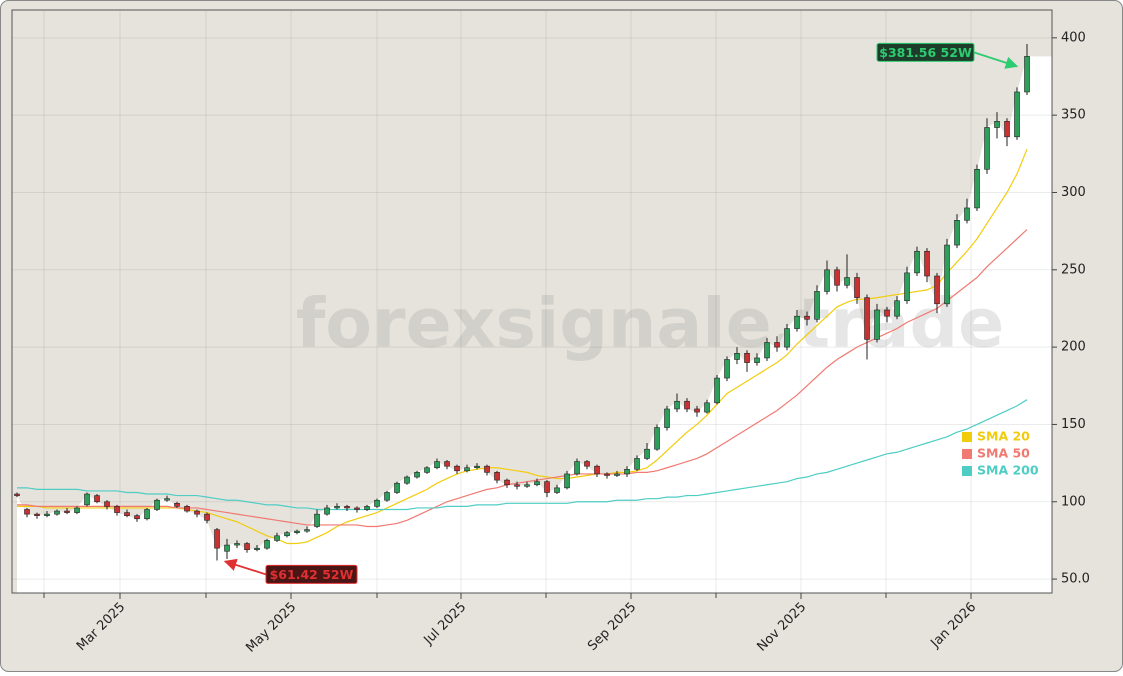 The image size is (1123, 676). Describe the element at coordinates (925, 52) in the screenshot. I see `annotation-text: $381.56 52W` at that location.